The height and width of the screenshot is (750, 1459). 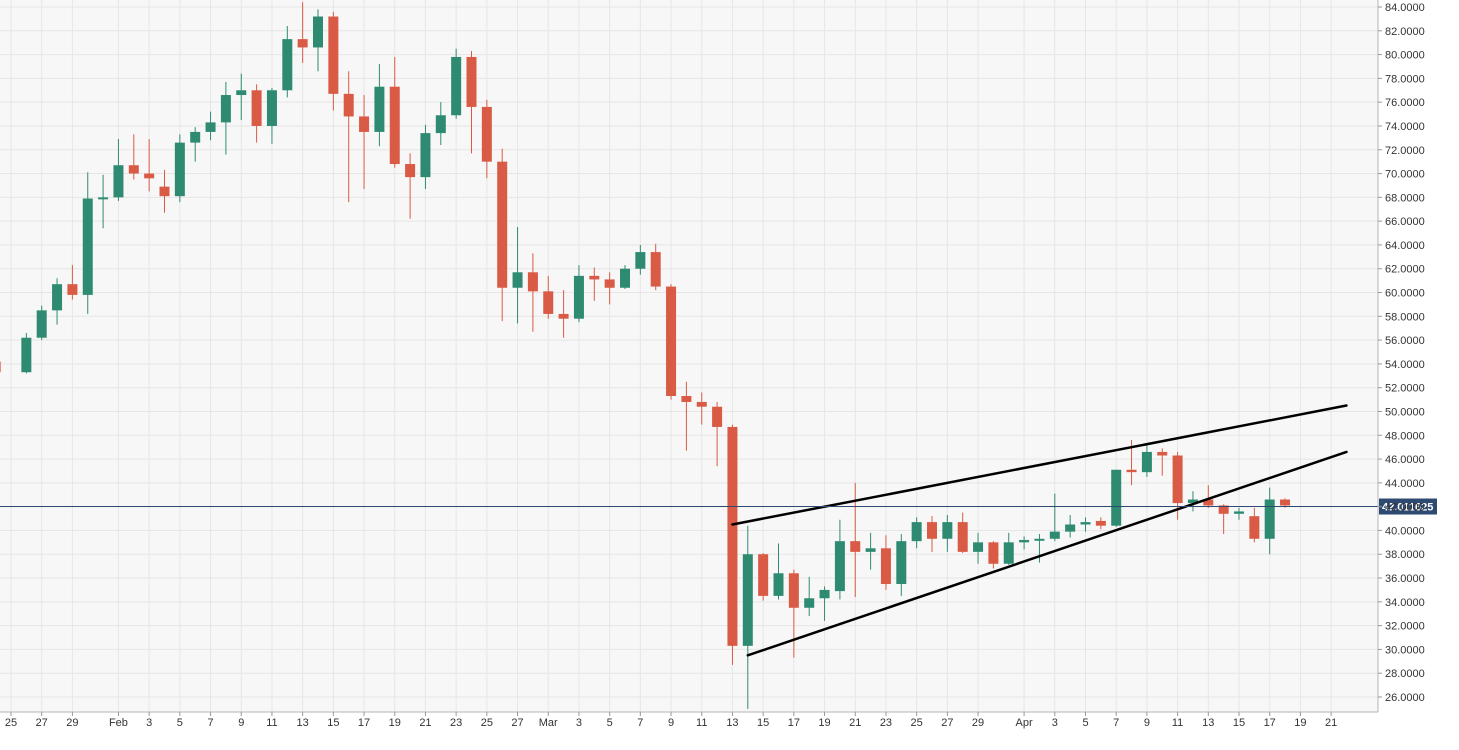 I want to click on y-tick-label: 82.0000, so click(x=1405, y=32).